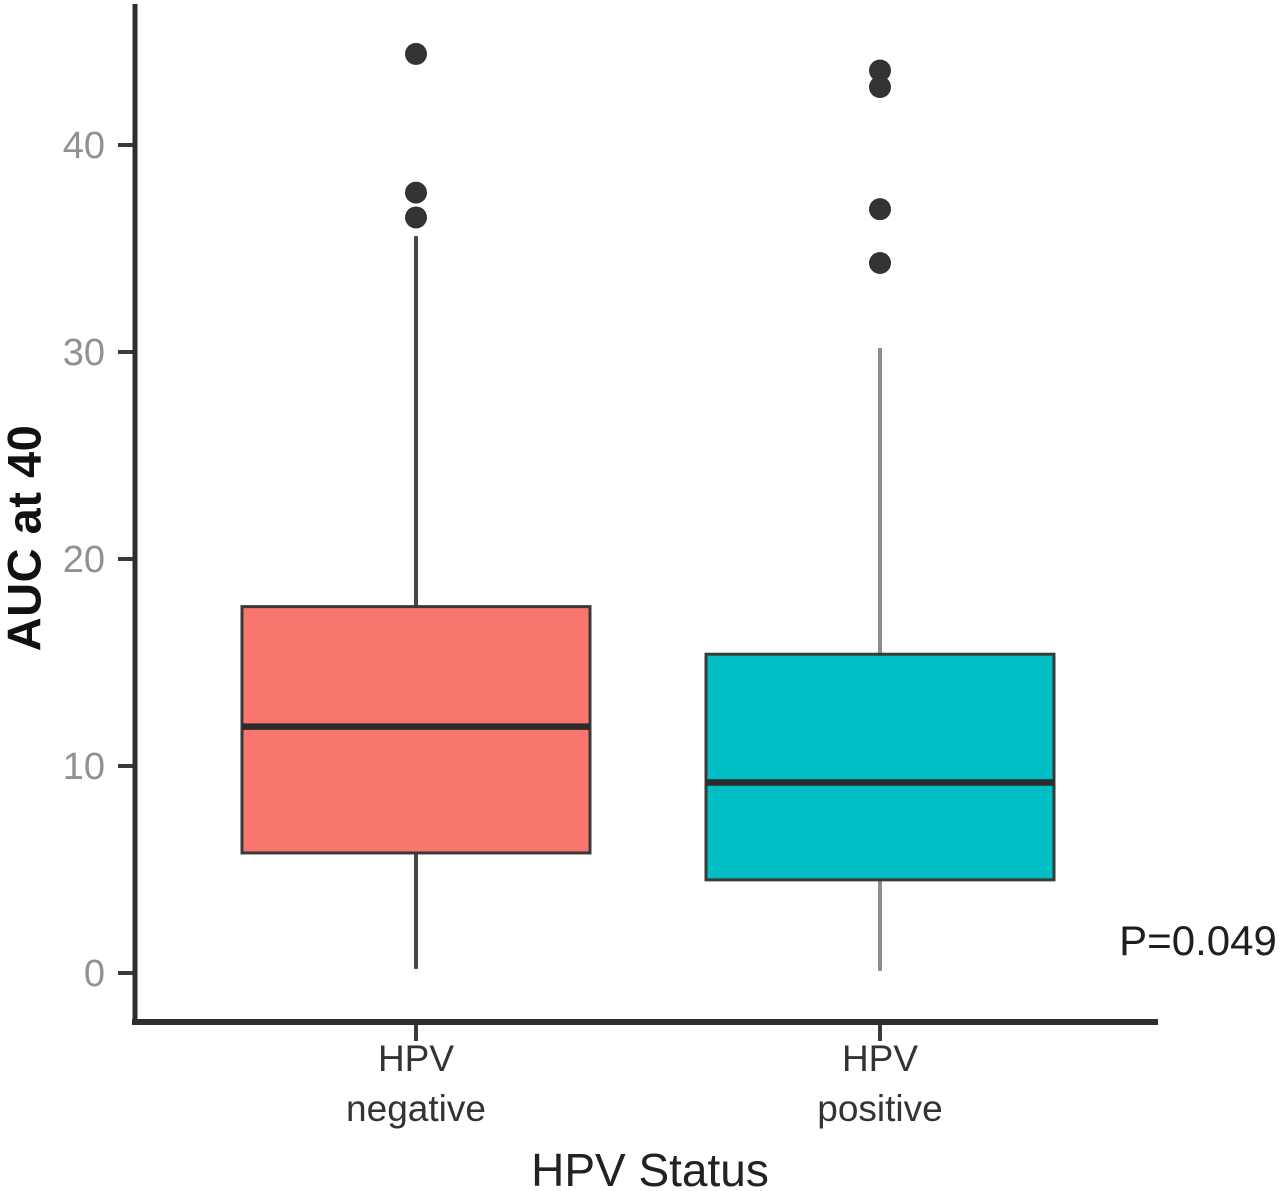  Describe the element at coordinates (880, 1084) in the screenshot. I see `x-tick-label-hpv-positive: HPV positive` at that location.